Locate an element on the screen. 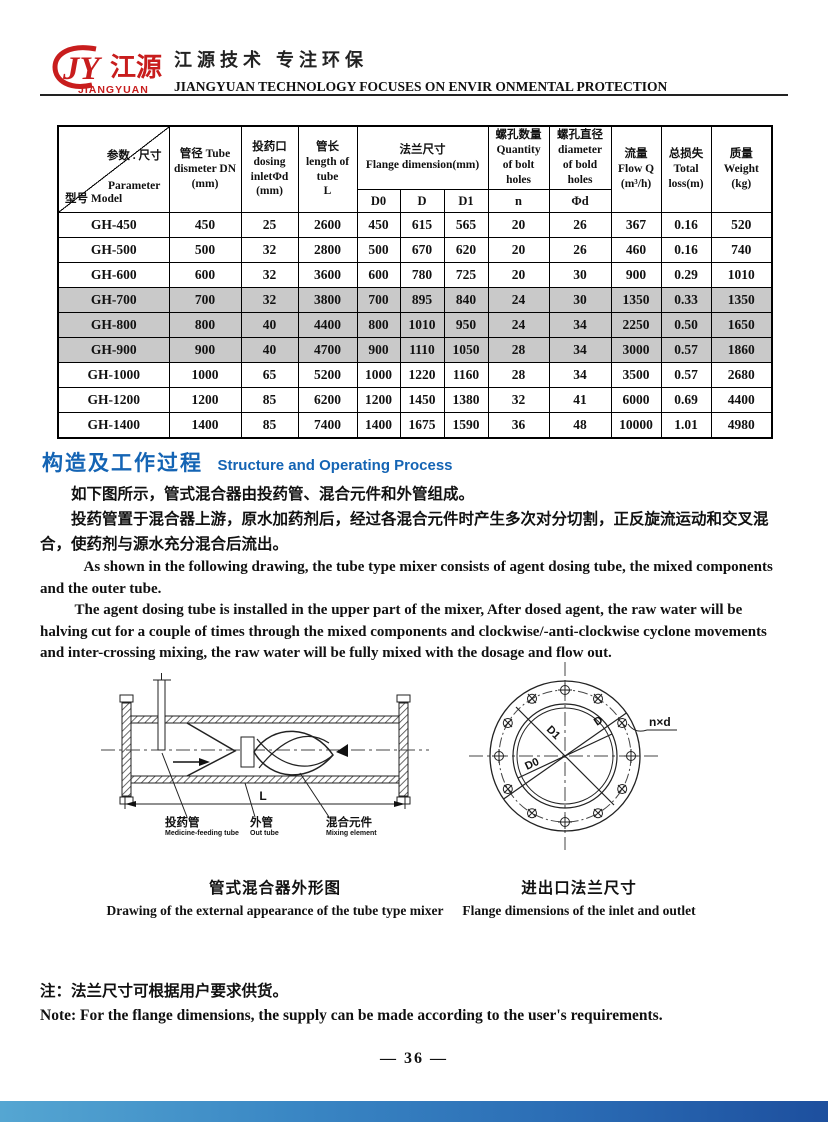 This screenshot has width=828, height=1122. cell-weight: 1860 is located at coordinates (741, 350).